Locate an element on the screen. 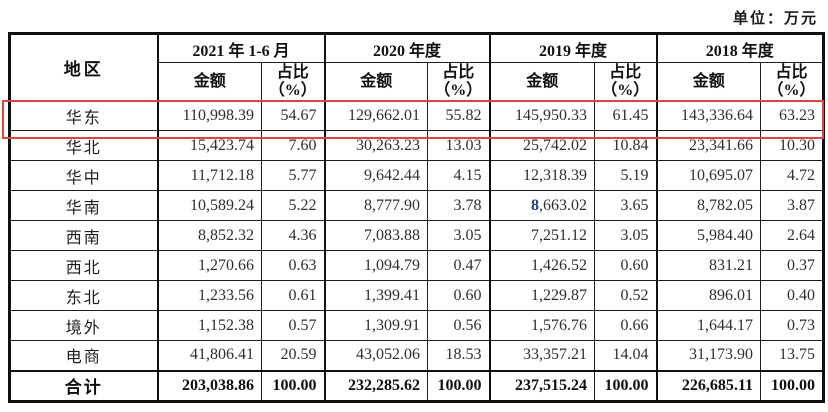 This screenshot has width=828, height=412. amount-cell: 1,309.91 is located at coordinates (375, 325).